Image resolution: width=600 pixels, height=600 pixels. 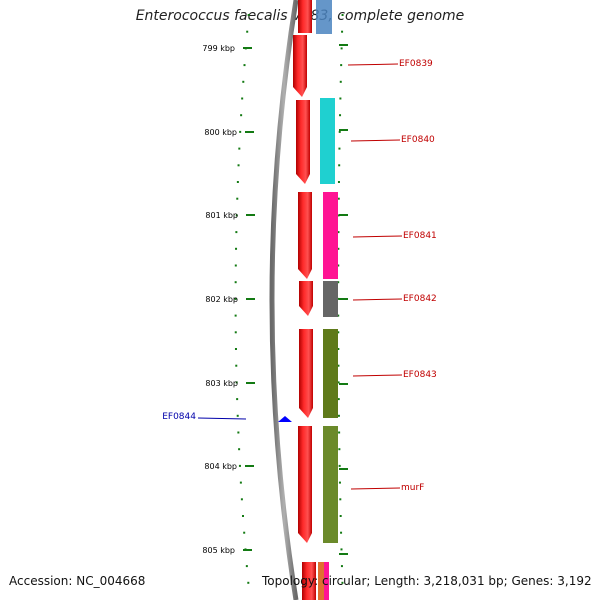 What do you see at coordinates (412, 488) in the screenshot?
I see `gene-label-murf: murF` at bounding box center [412, 488].